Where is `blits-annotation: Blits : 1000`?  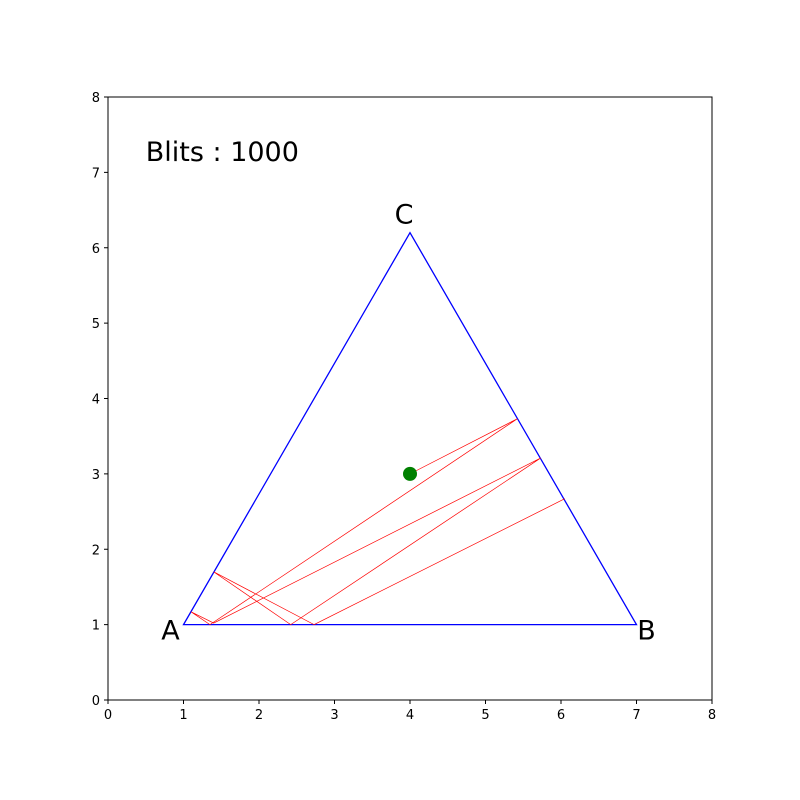
blits-annotation: Blits : 1000 is located at coordinates (222, 152).